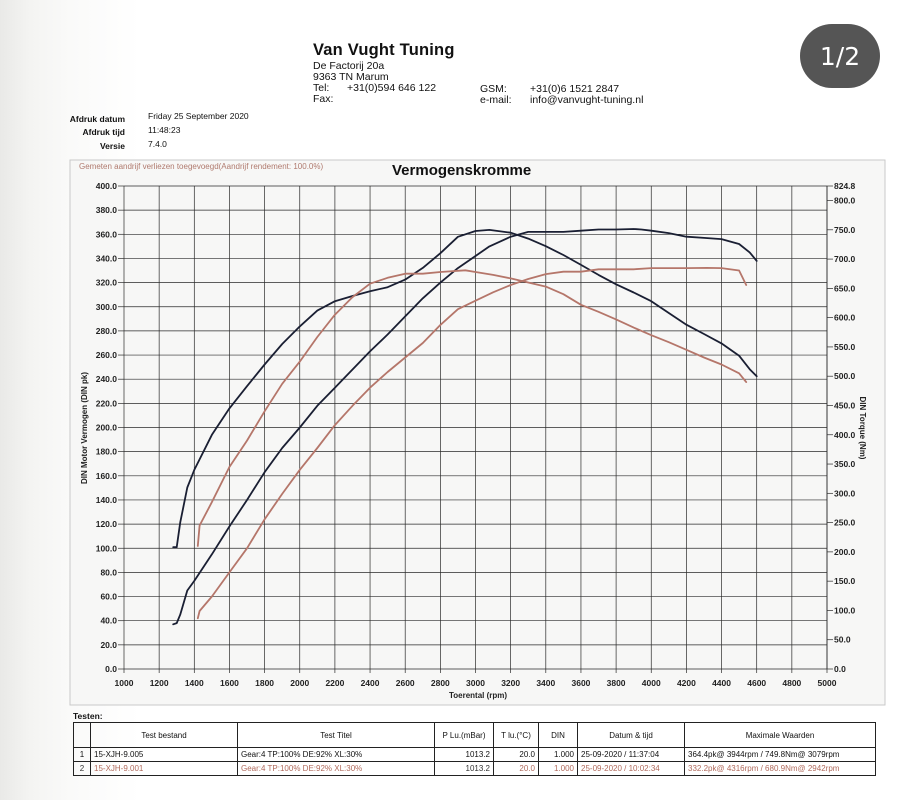 The height and width of the screenshot is (800, 916). I want to click on x-tick-label: 4600, so click(756, 683).